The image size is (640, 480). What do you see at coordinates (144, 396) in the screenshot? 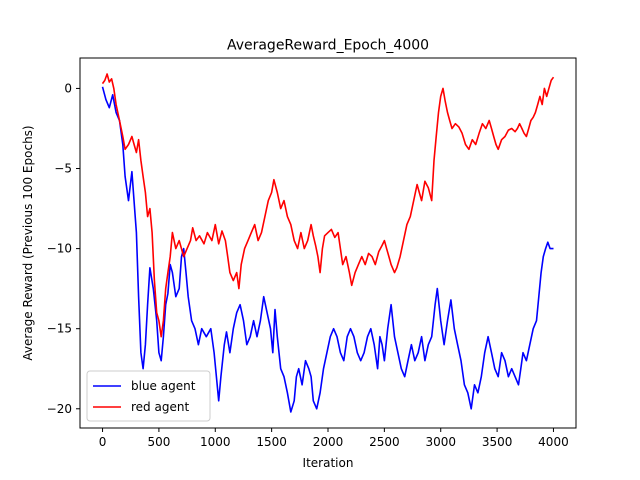
I see `legend-entries: blue agent red agent` at bounding box center [144, 396].